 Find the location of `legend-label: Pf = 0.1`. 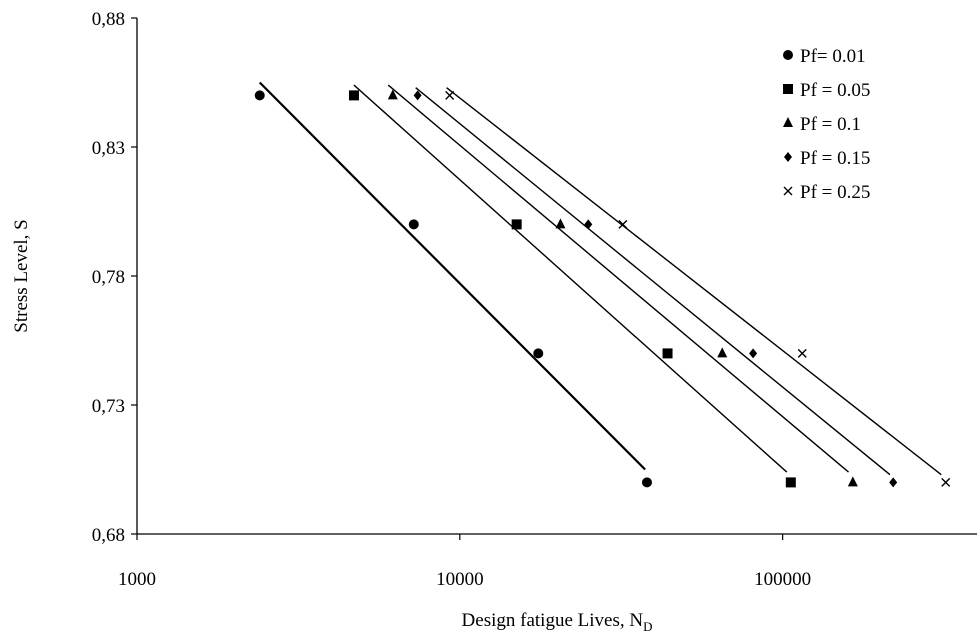

legend-label: Pf = 0.1 is located at coordinates (830, 124).